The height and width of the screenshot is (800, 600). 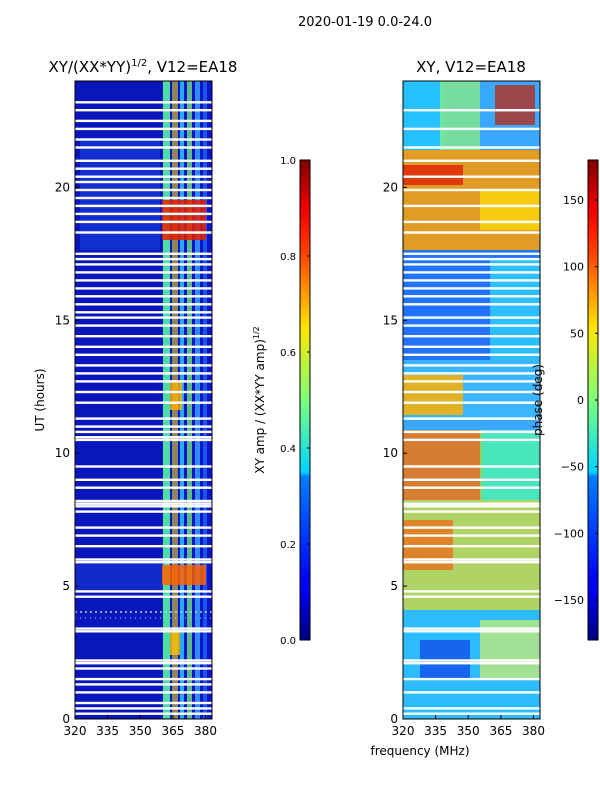 What do you see at coordinates (577, 333) in the screenshot?
I see `colorbar-tick-label: 50` at bounding box center [577, 333].